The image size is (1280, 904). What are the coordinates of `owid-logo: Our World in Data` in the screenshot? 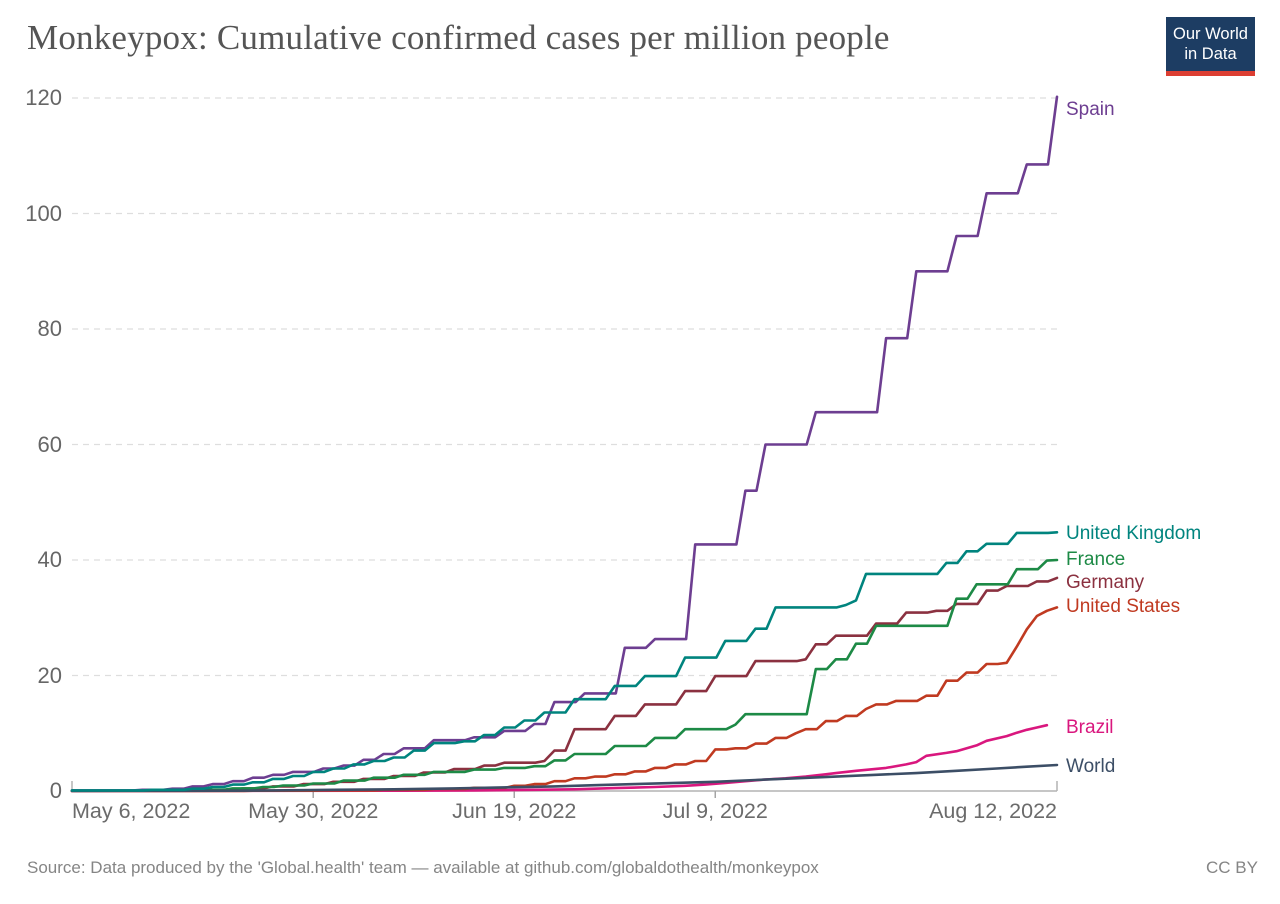 It's located at (1210, 46).